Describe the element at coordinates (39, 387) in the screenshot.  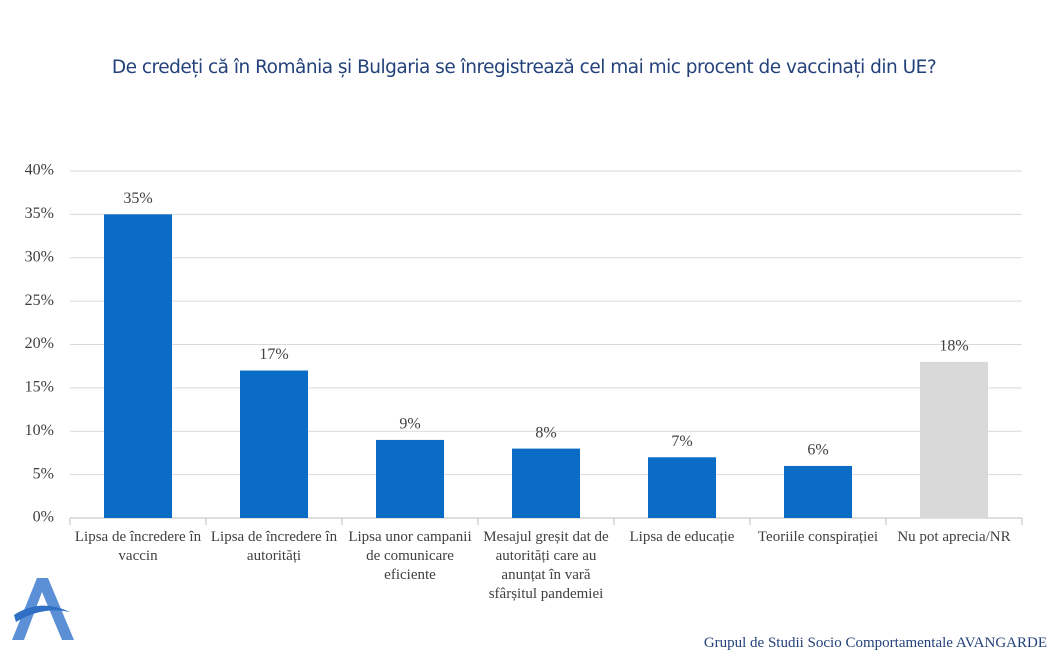
I see `y-tick-label: 15%` at that location.